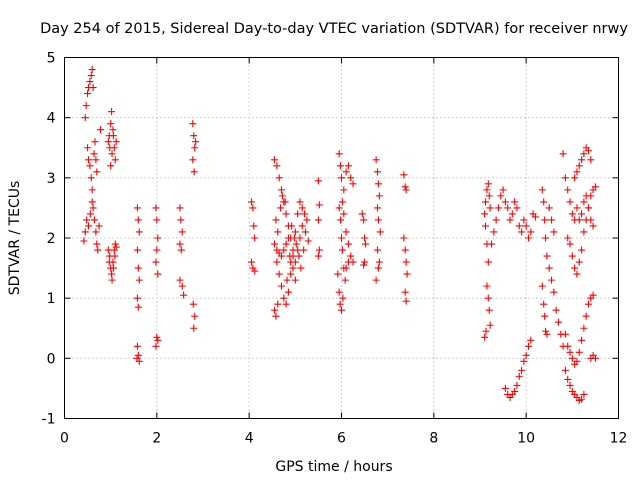 This screenshot has width=640, height=480. What do you see at coordinates (64, 439) in the screenshot?
I see `x-tick-label: 0` at bounding box center [64, 439].